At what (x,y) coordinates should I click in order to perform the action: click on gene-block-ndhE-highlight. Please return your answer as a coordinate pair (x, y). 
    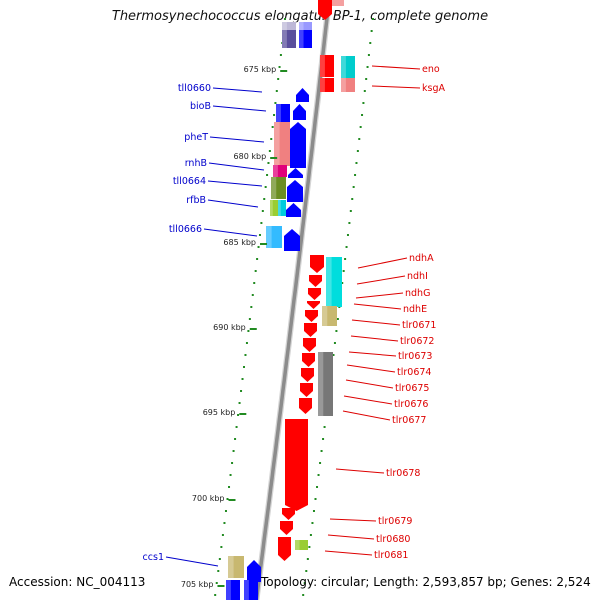
    Looking at the image, I should click on (325, 316).